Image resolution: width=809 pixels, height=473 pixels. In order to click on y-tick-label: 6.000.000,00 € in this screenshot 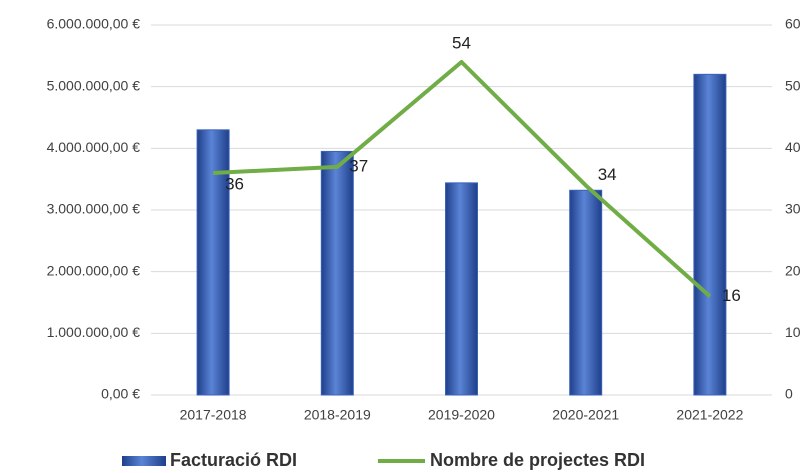, I will do `click(94, 24)`.